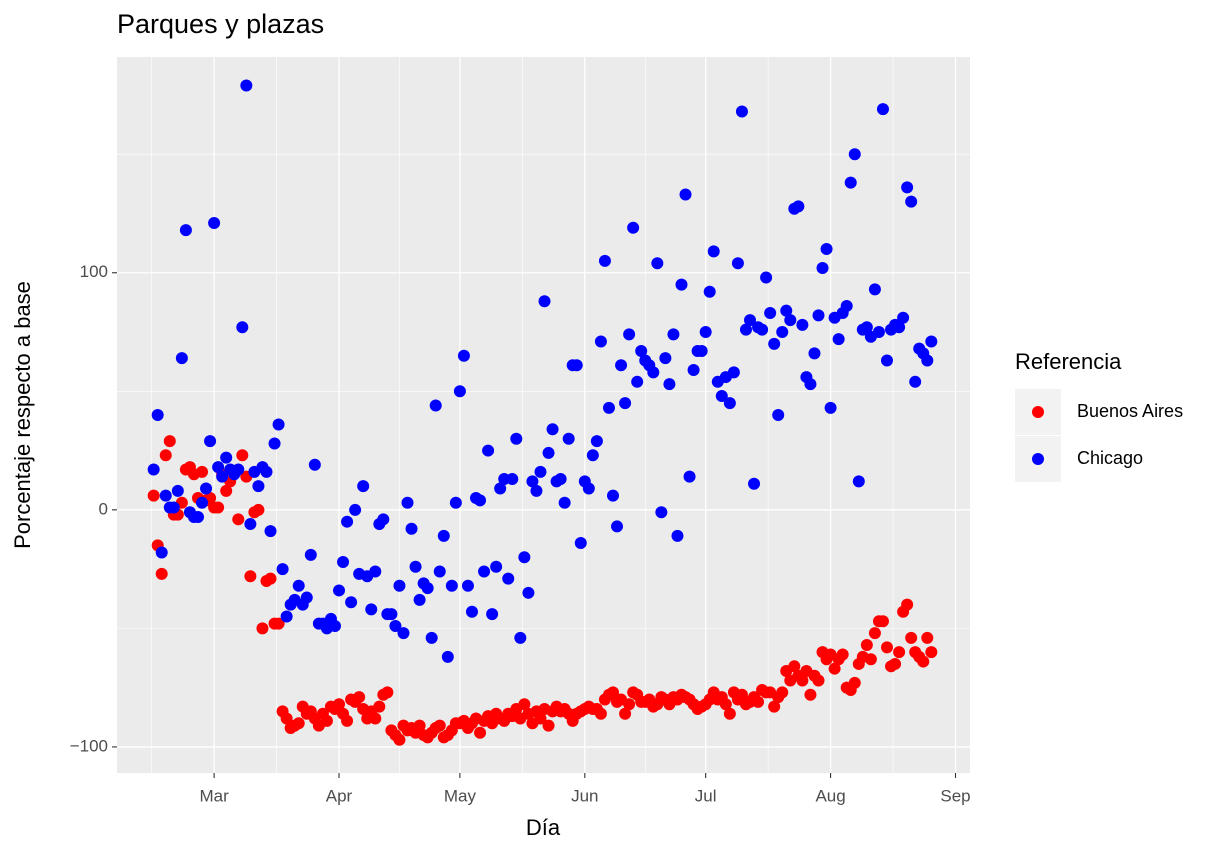  What do you see at coordinates (103, 508) in the screenshot?
I see `y-tick-label: 0` at bounding box center [103, 508].